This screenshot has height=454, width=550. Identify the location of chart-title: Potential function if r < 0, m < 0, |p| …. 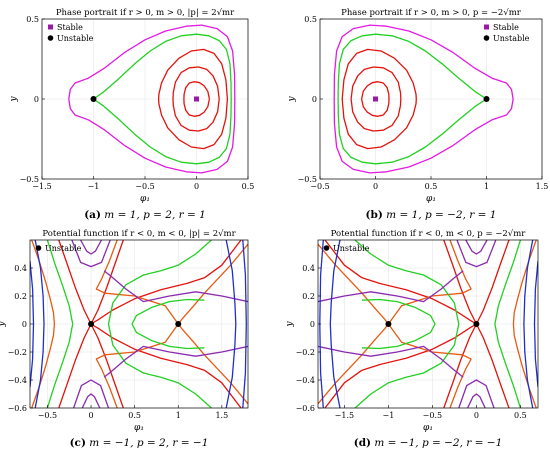
(139, 234).